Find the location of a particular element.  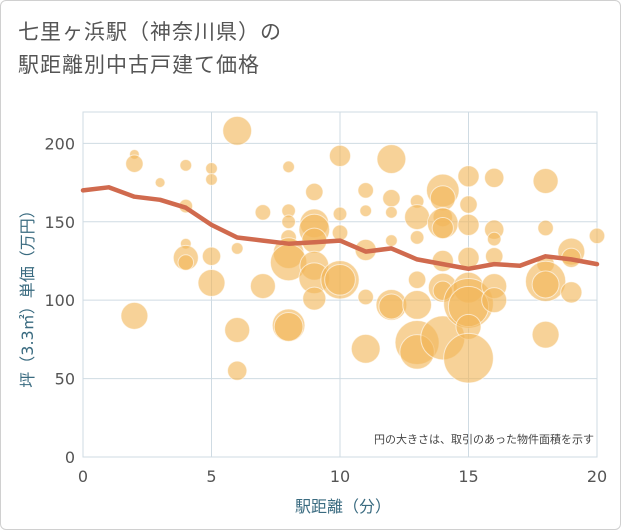

y-tick-label: 100 is located at coordinates (59, 300).